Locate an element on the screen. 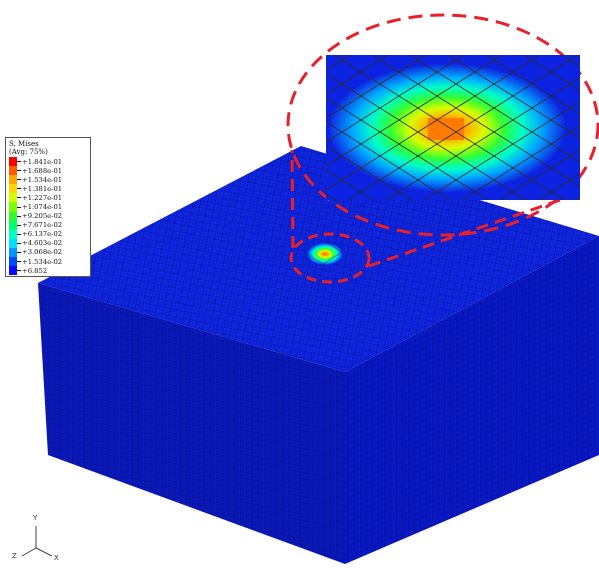 The image size is (599, 568). callout-line-left is located at coordinates (292, 199).